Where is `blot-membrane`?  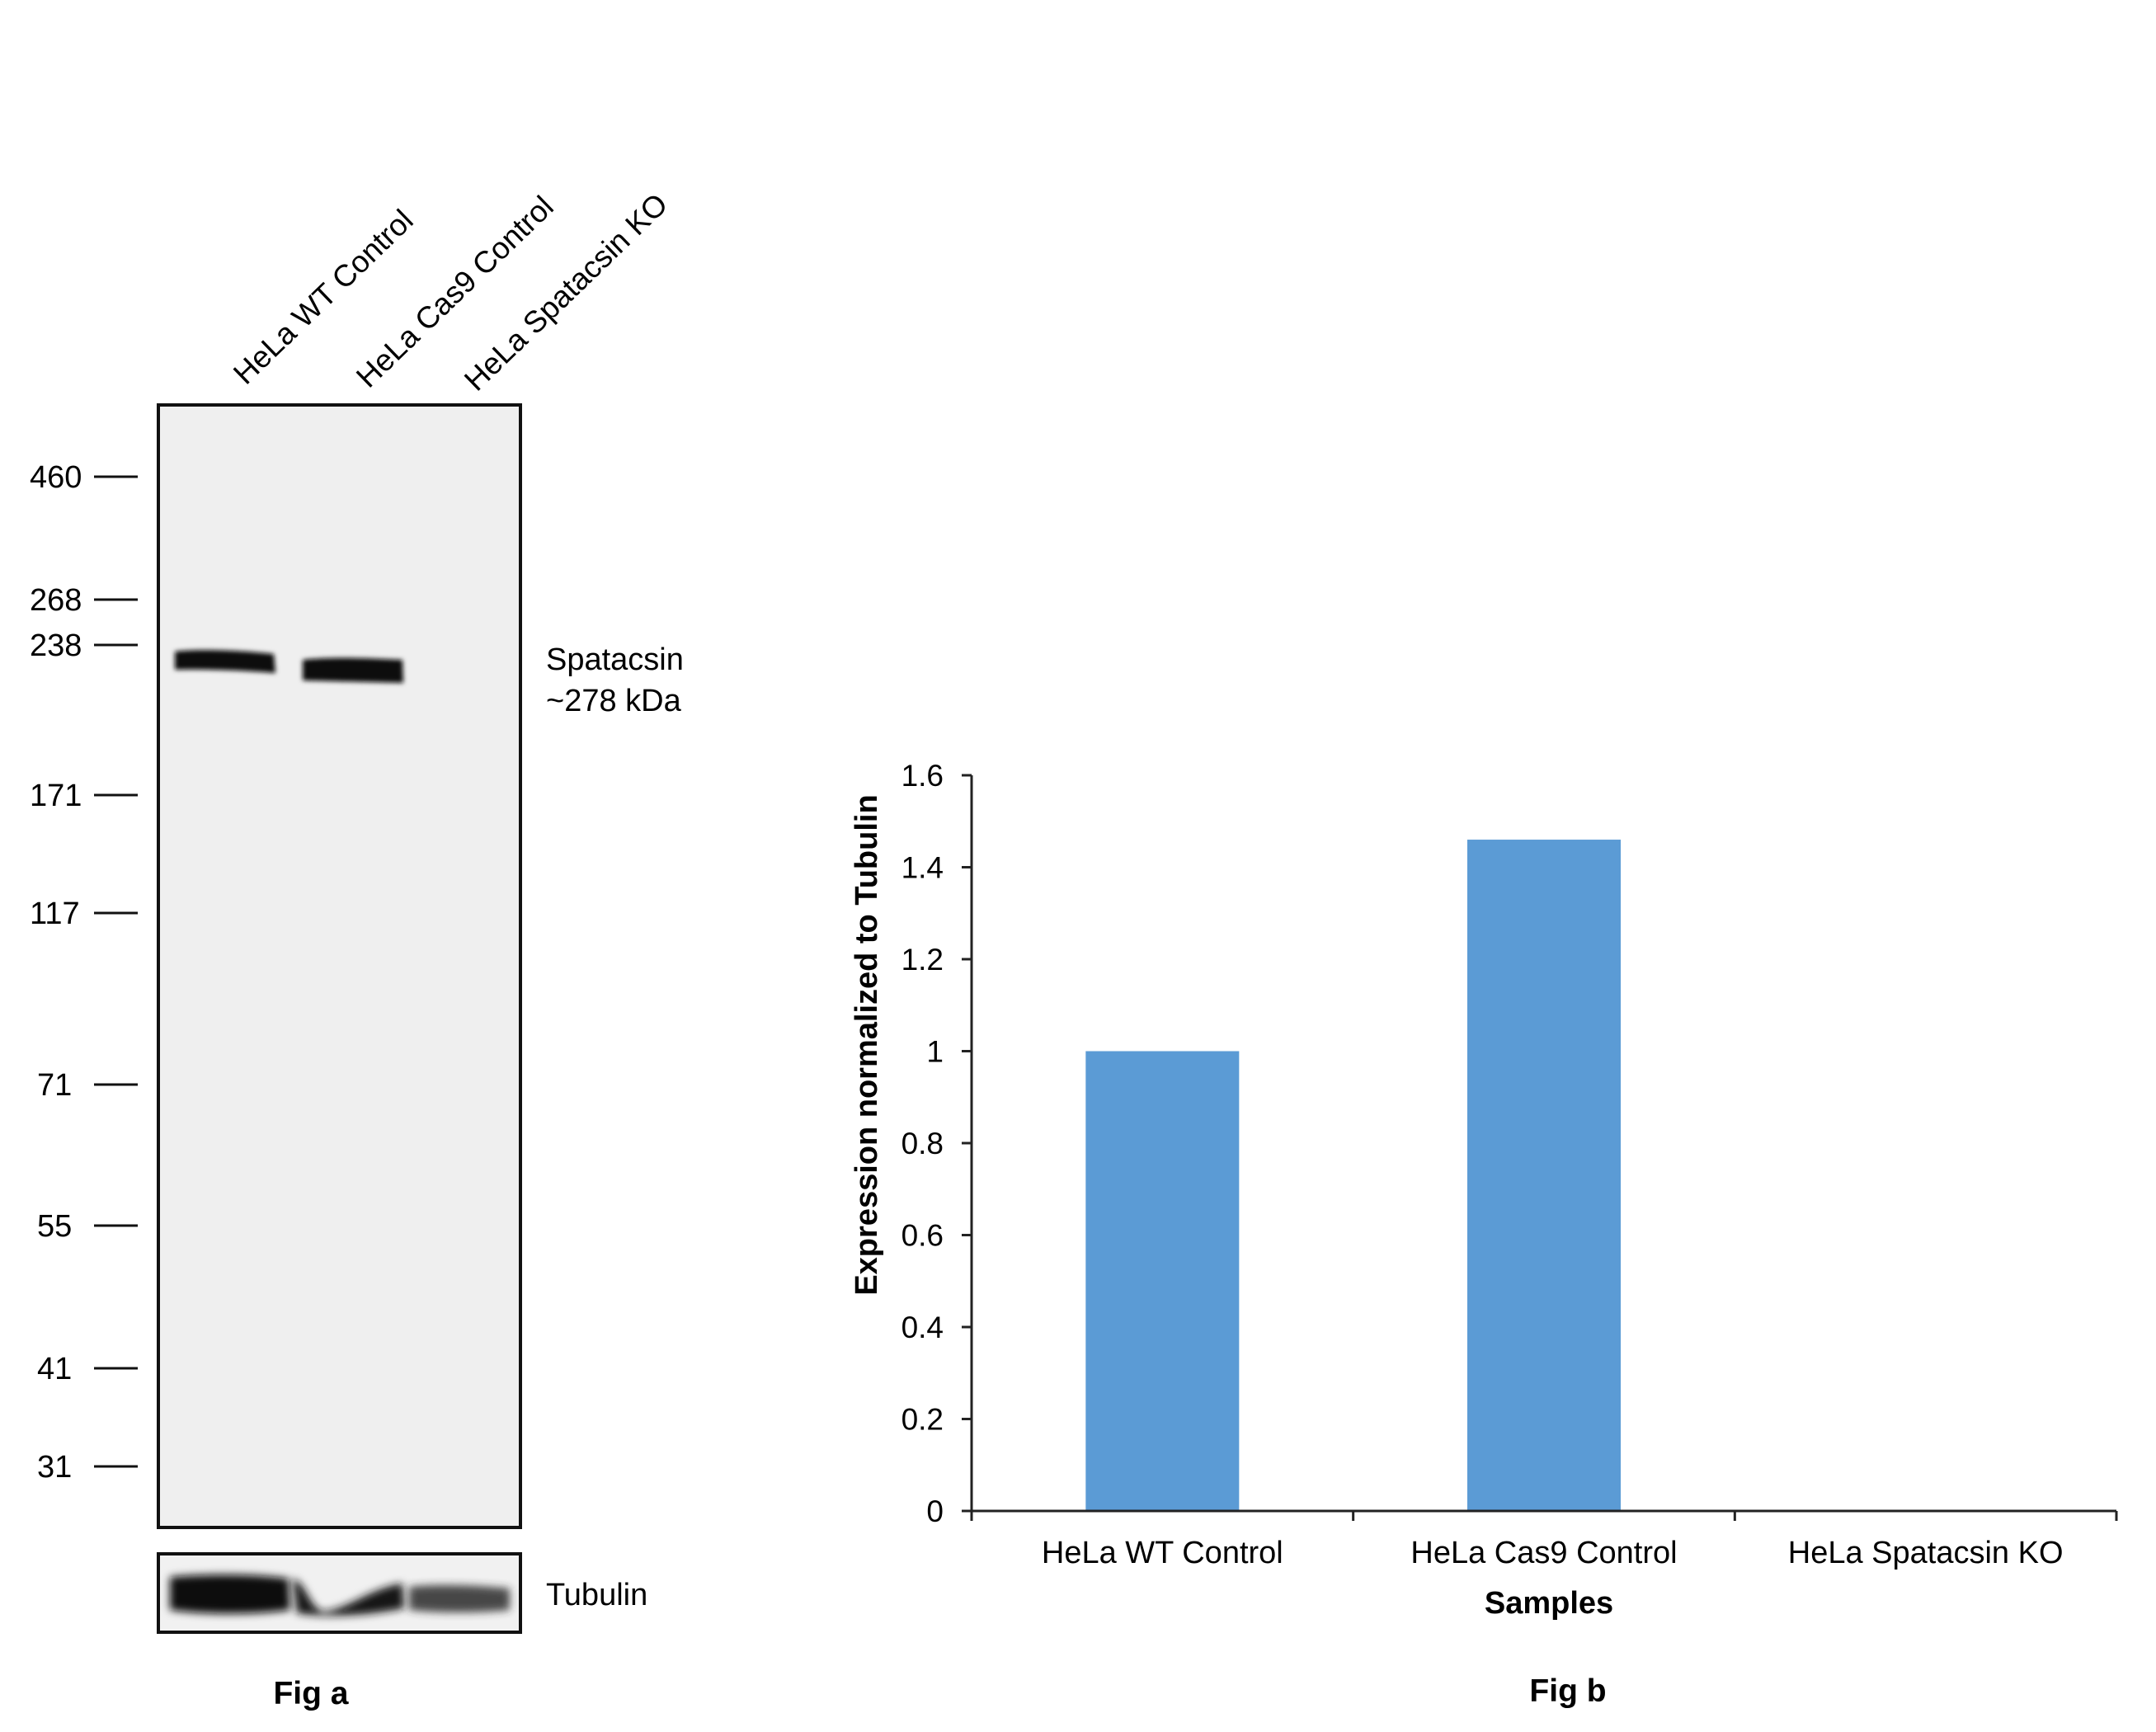 blot-membrane is located at coordinates (339, 966).